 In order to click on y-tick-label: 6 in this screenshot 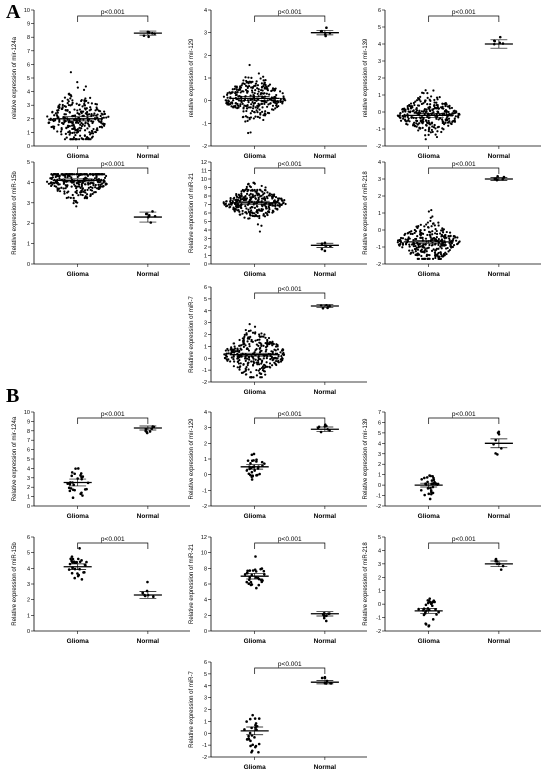, I will do `click(379, 423)`.